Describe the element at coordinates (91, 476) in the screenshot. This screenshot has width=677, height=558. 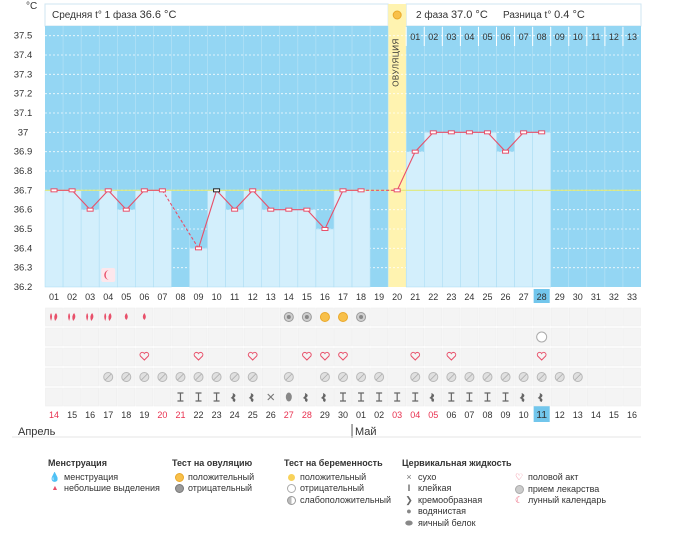
I see `legend-item: менструация` at that location.